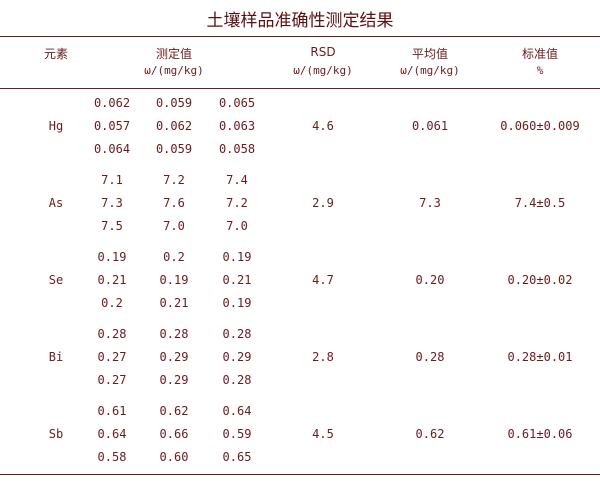  I want to click on standard-cell: 0.28±0.01, so click(540, 357).